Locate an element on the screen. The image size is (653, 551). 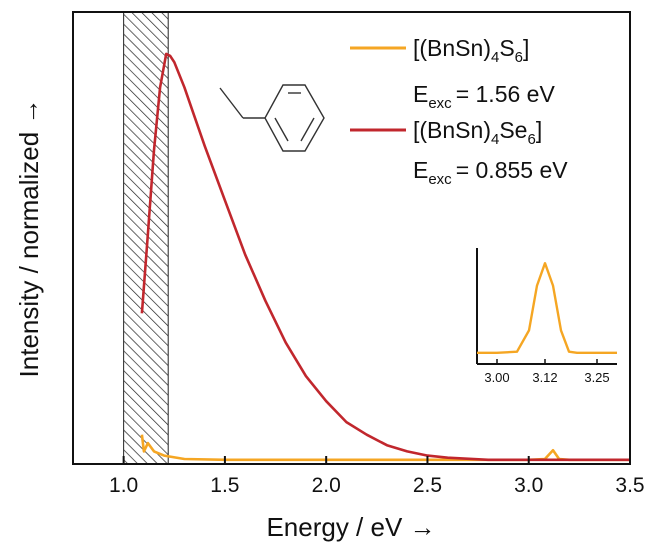
x-tick-label: 2.5 is located at coordinates (427, 485).